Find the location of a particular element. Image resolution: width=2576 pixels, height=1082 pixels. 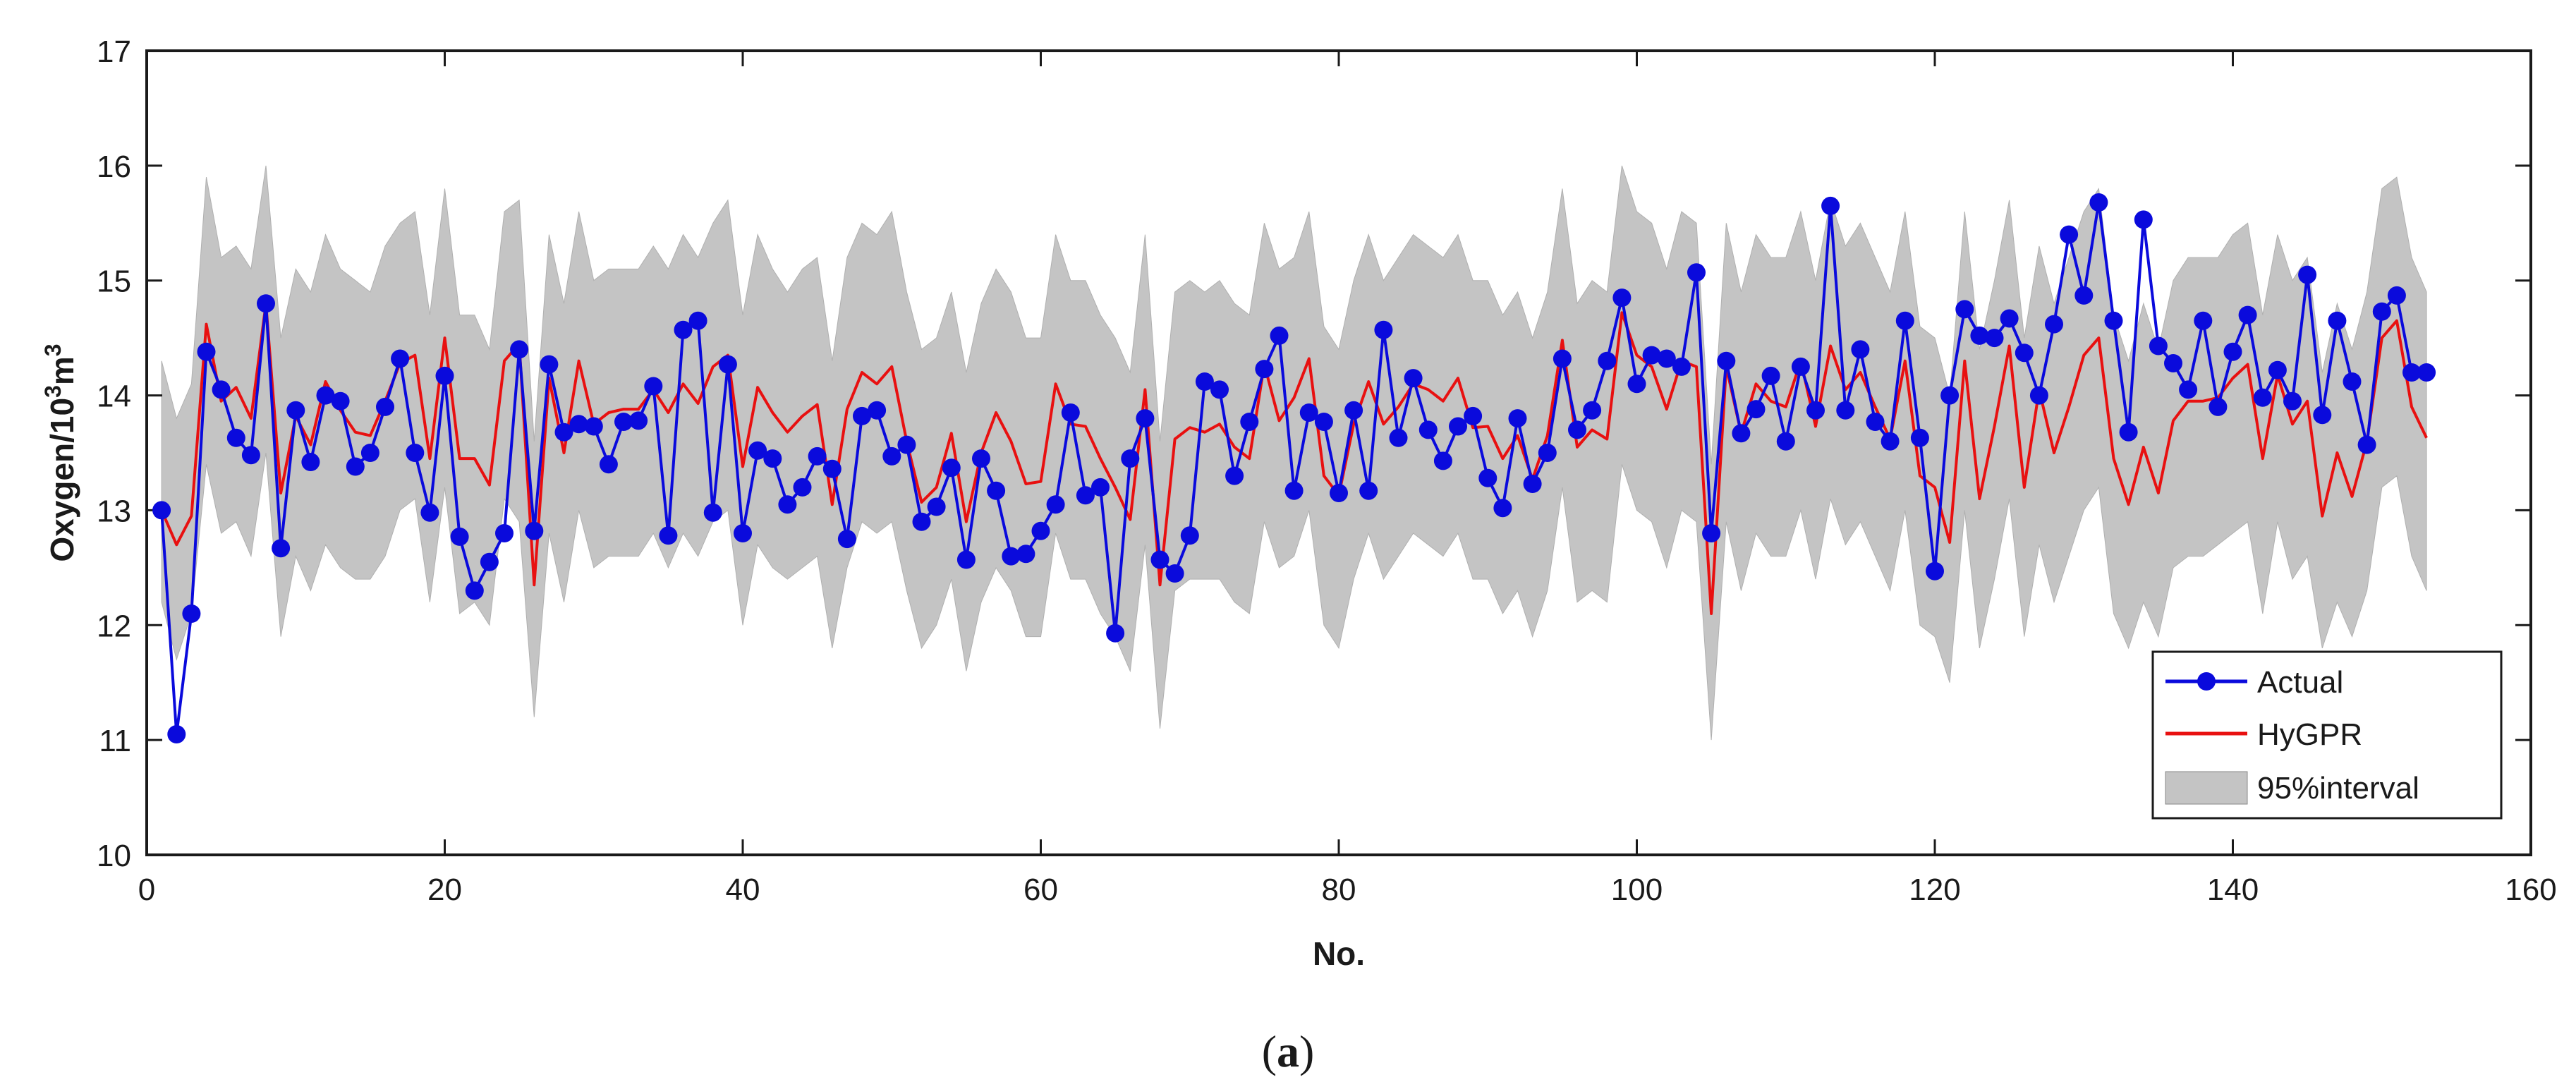

y-tick-label: 17 is located at coordinates (114, 52).